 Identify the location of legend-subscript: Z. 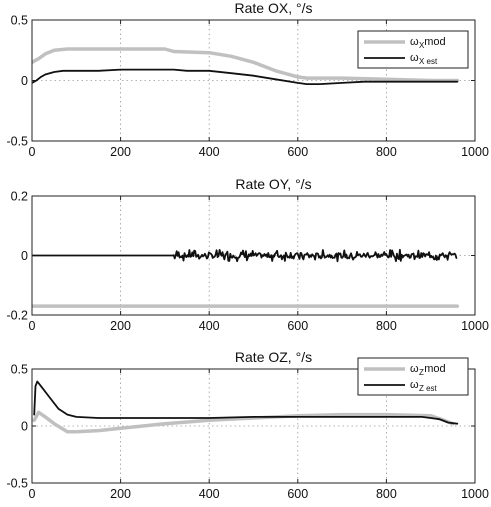
(421, 372).